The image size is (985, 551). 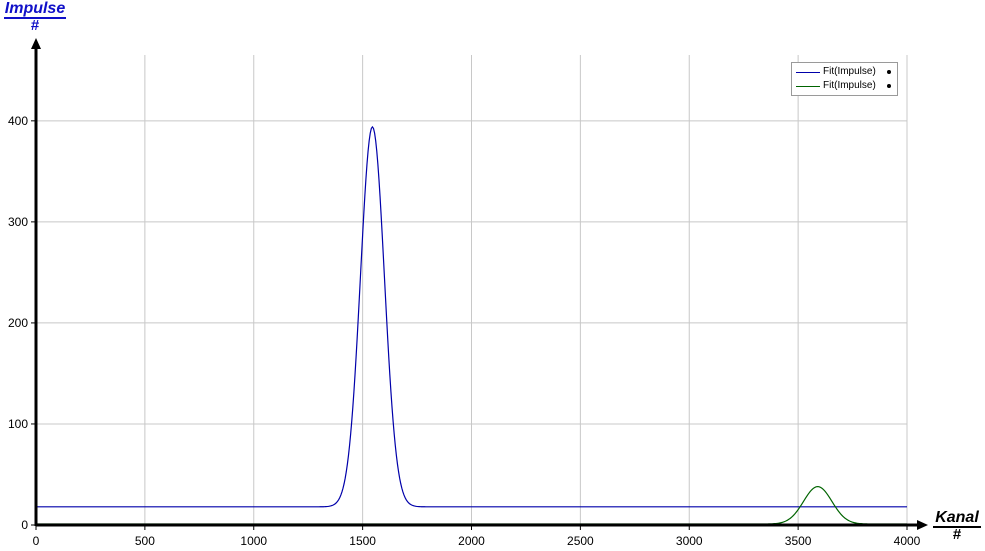 What do you see at coordinates (145, 541) in the screenshot?
I see `x-tick-label: 500` at bounding box center [145, 541].